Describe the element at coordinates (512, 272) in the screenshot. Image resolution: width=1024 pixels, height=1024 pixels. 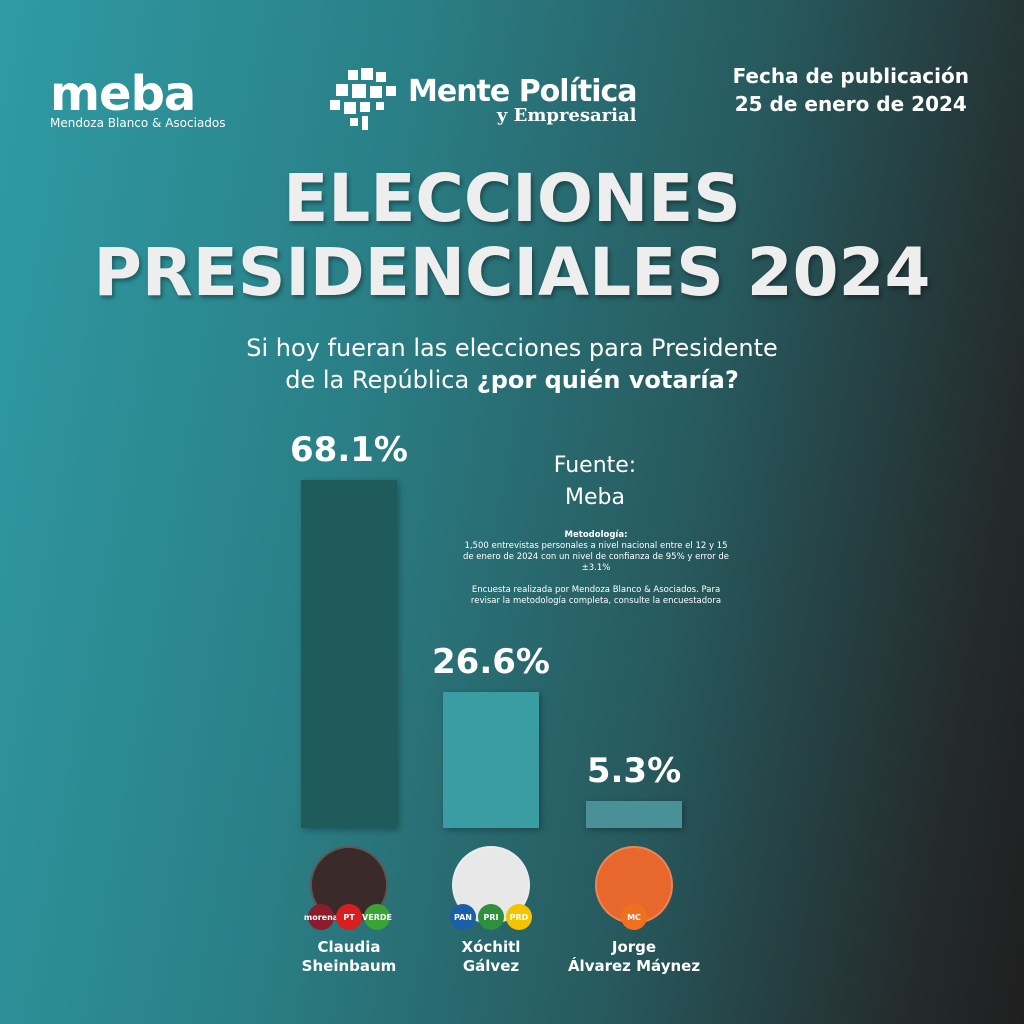
I see `title-line2: PRESIDENCIALES 2024` at that location.